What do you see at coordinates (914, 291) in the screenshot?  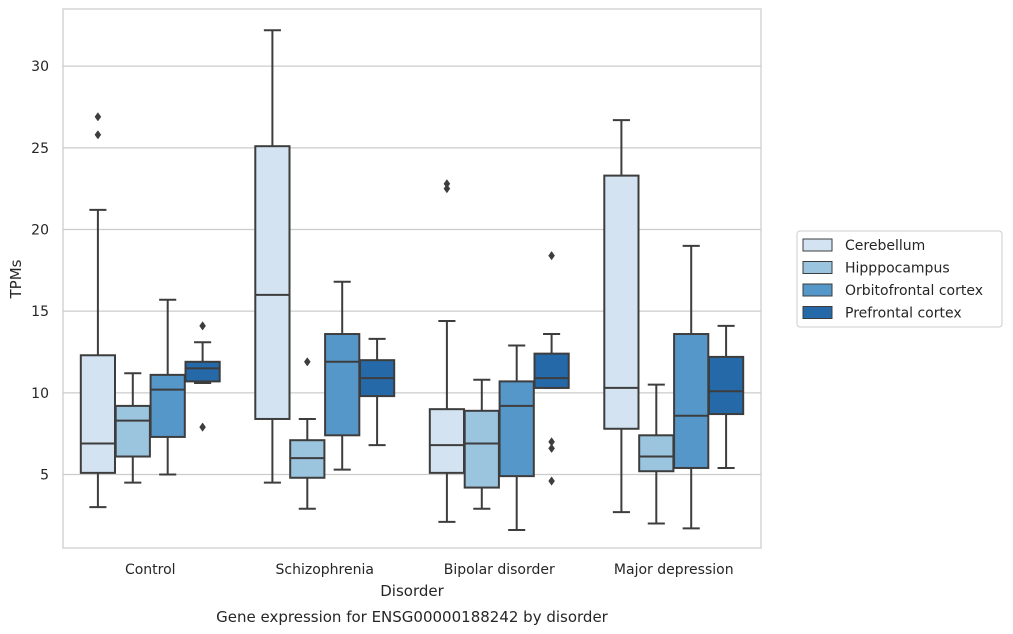 I see `legend-label: Orbitofrontal cortex` at bounding box center [914, 291].